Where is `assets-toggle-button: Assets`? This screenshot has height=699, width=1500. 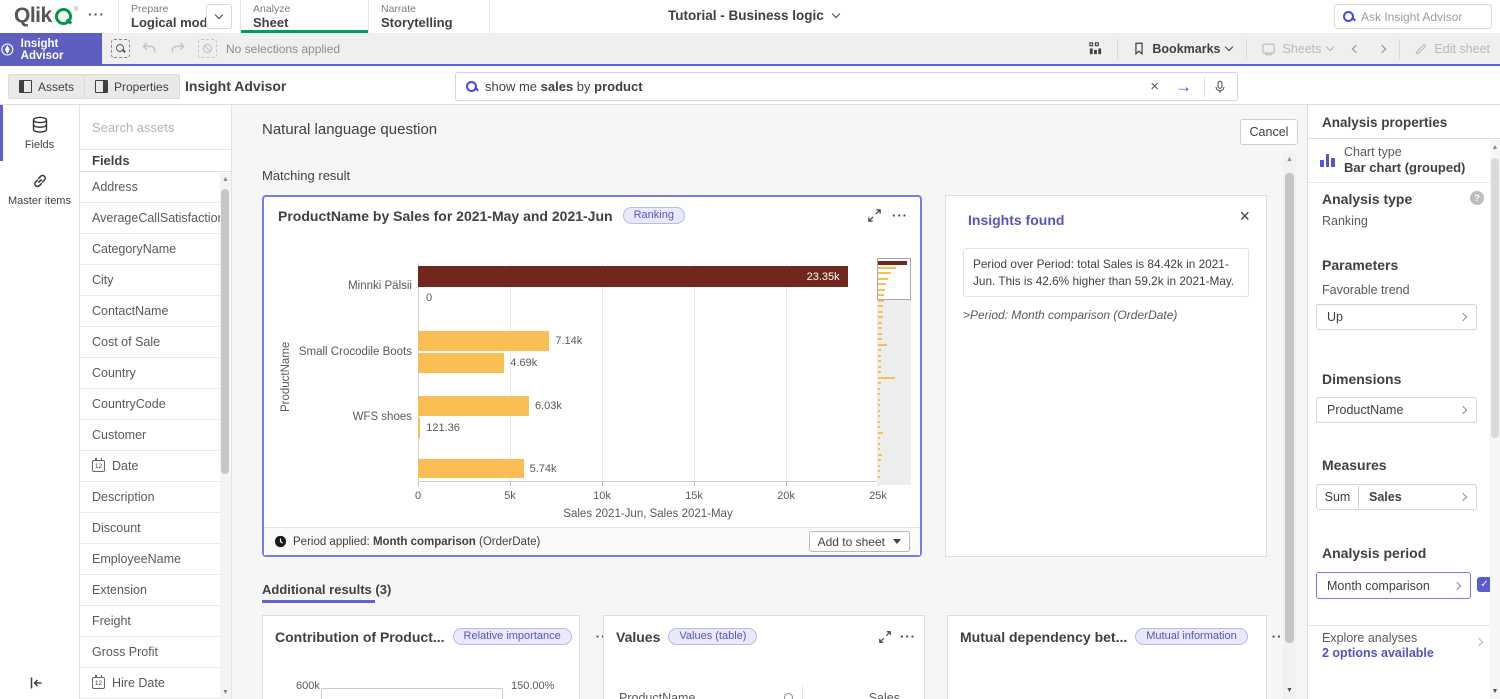
assets-toggle-button: Assets is located at coordinates (47, 86).